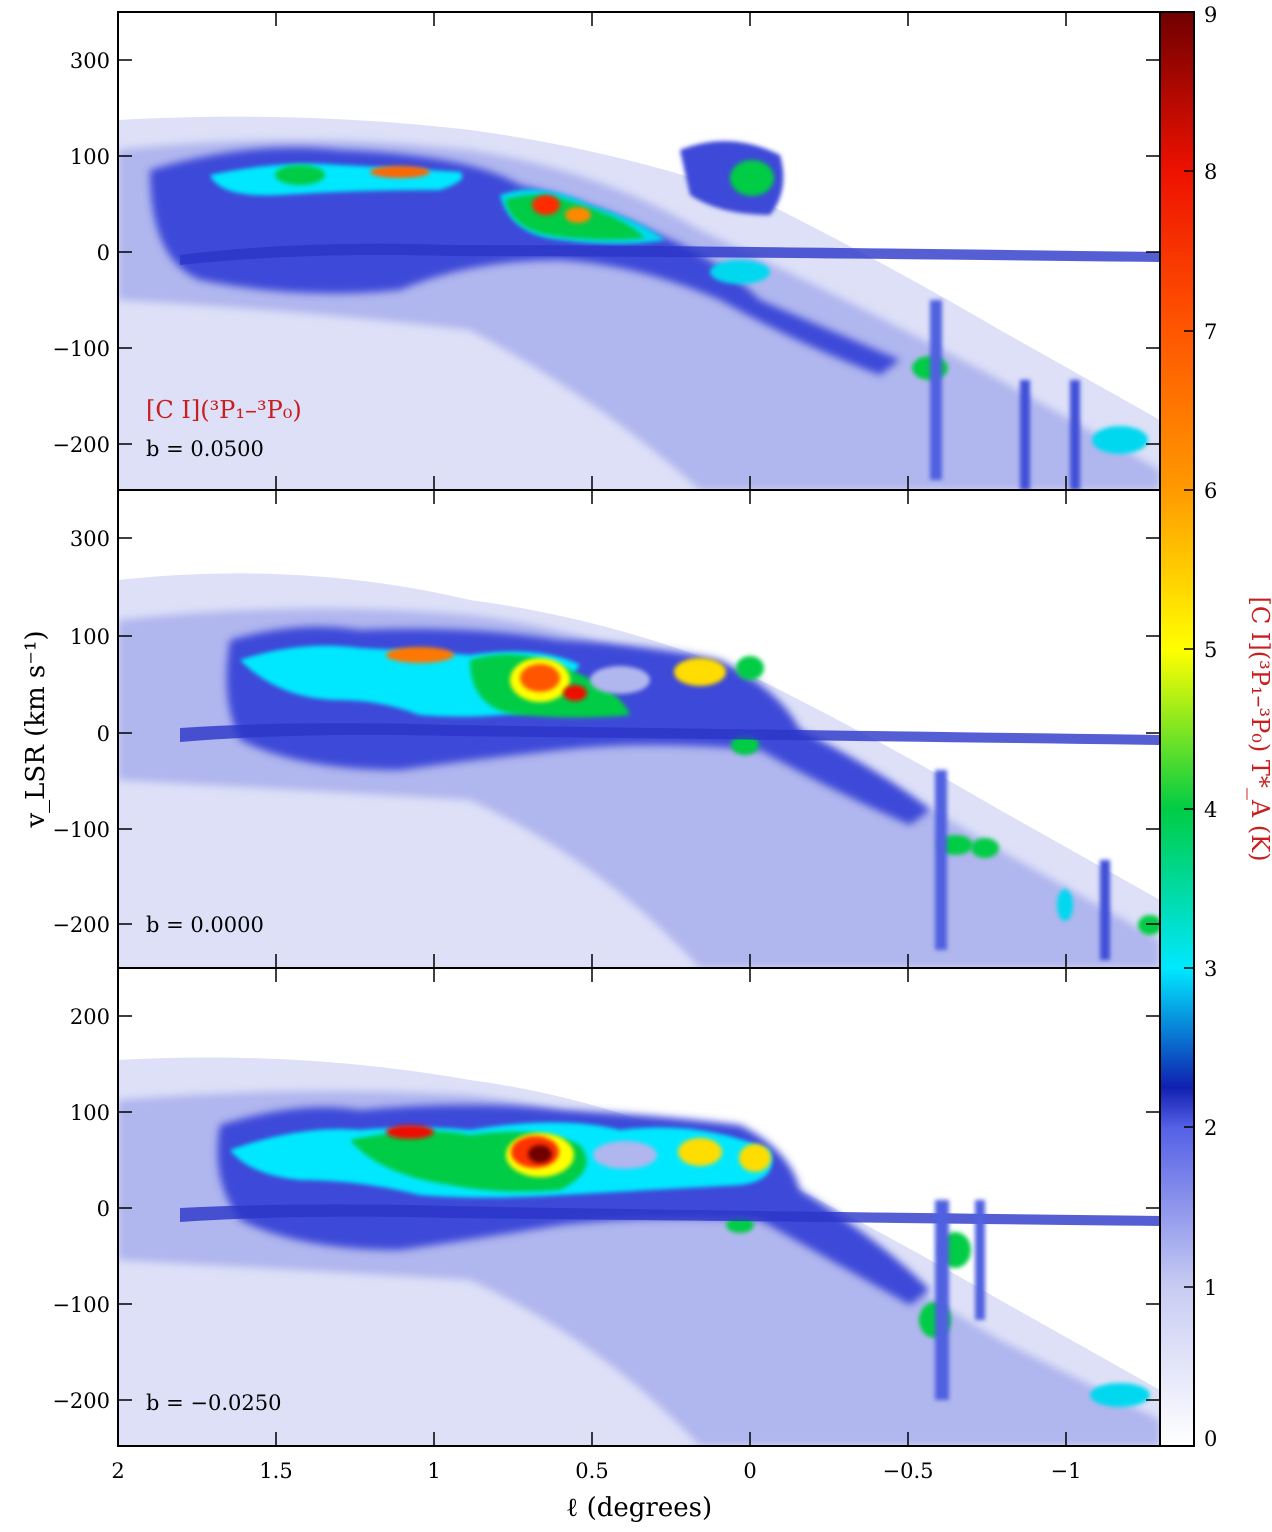 The height and width of the screenshot is (1532, 1272). Describe the element at coordinates (90, 1113) in the screenshot. I see `panel-3-y-tick-100: 100` at that location.